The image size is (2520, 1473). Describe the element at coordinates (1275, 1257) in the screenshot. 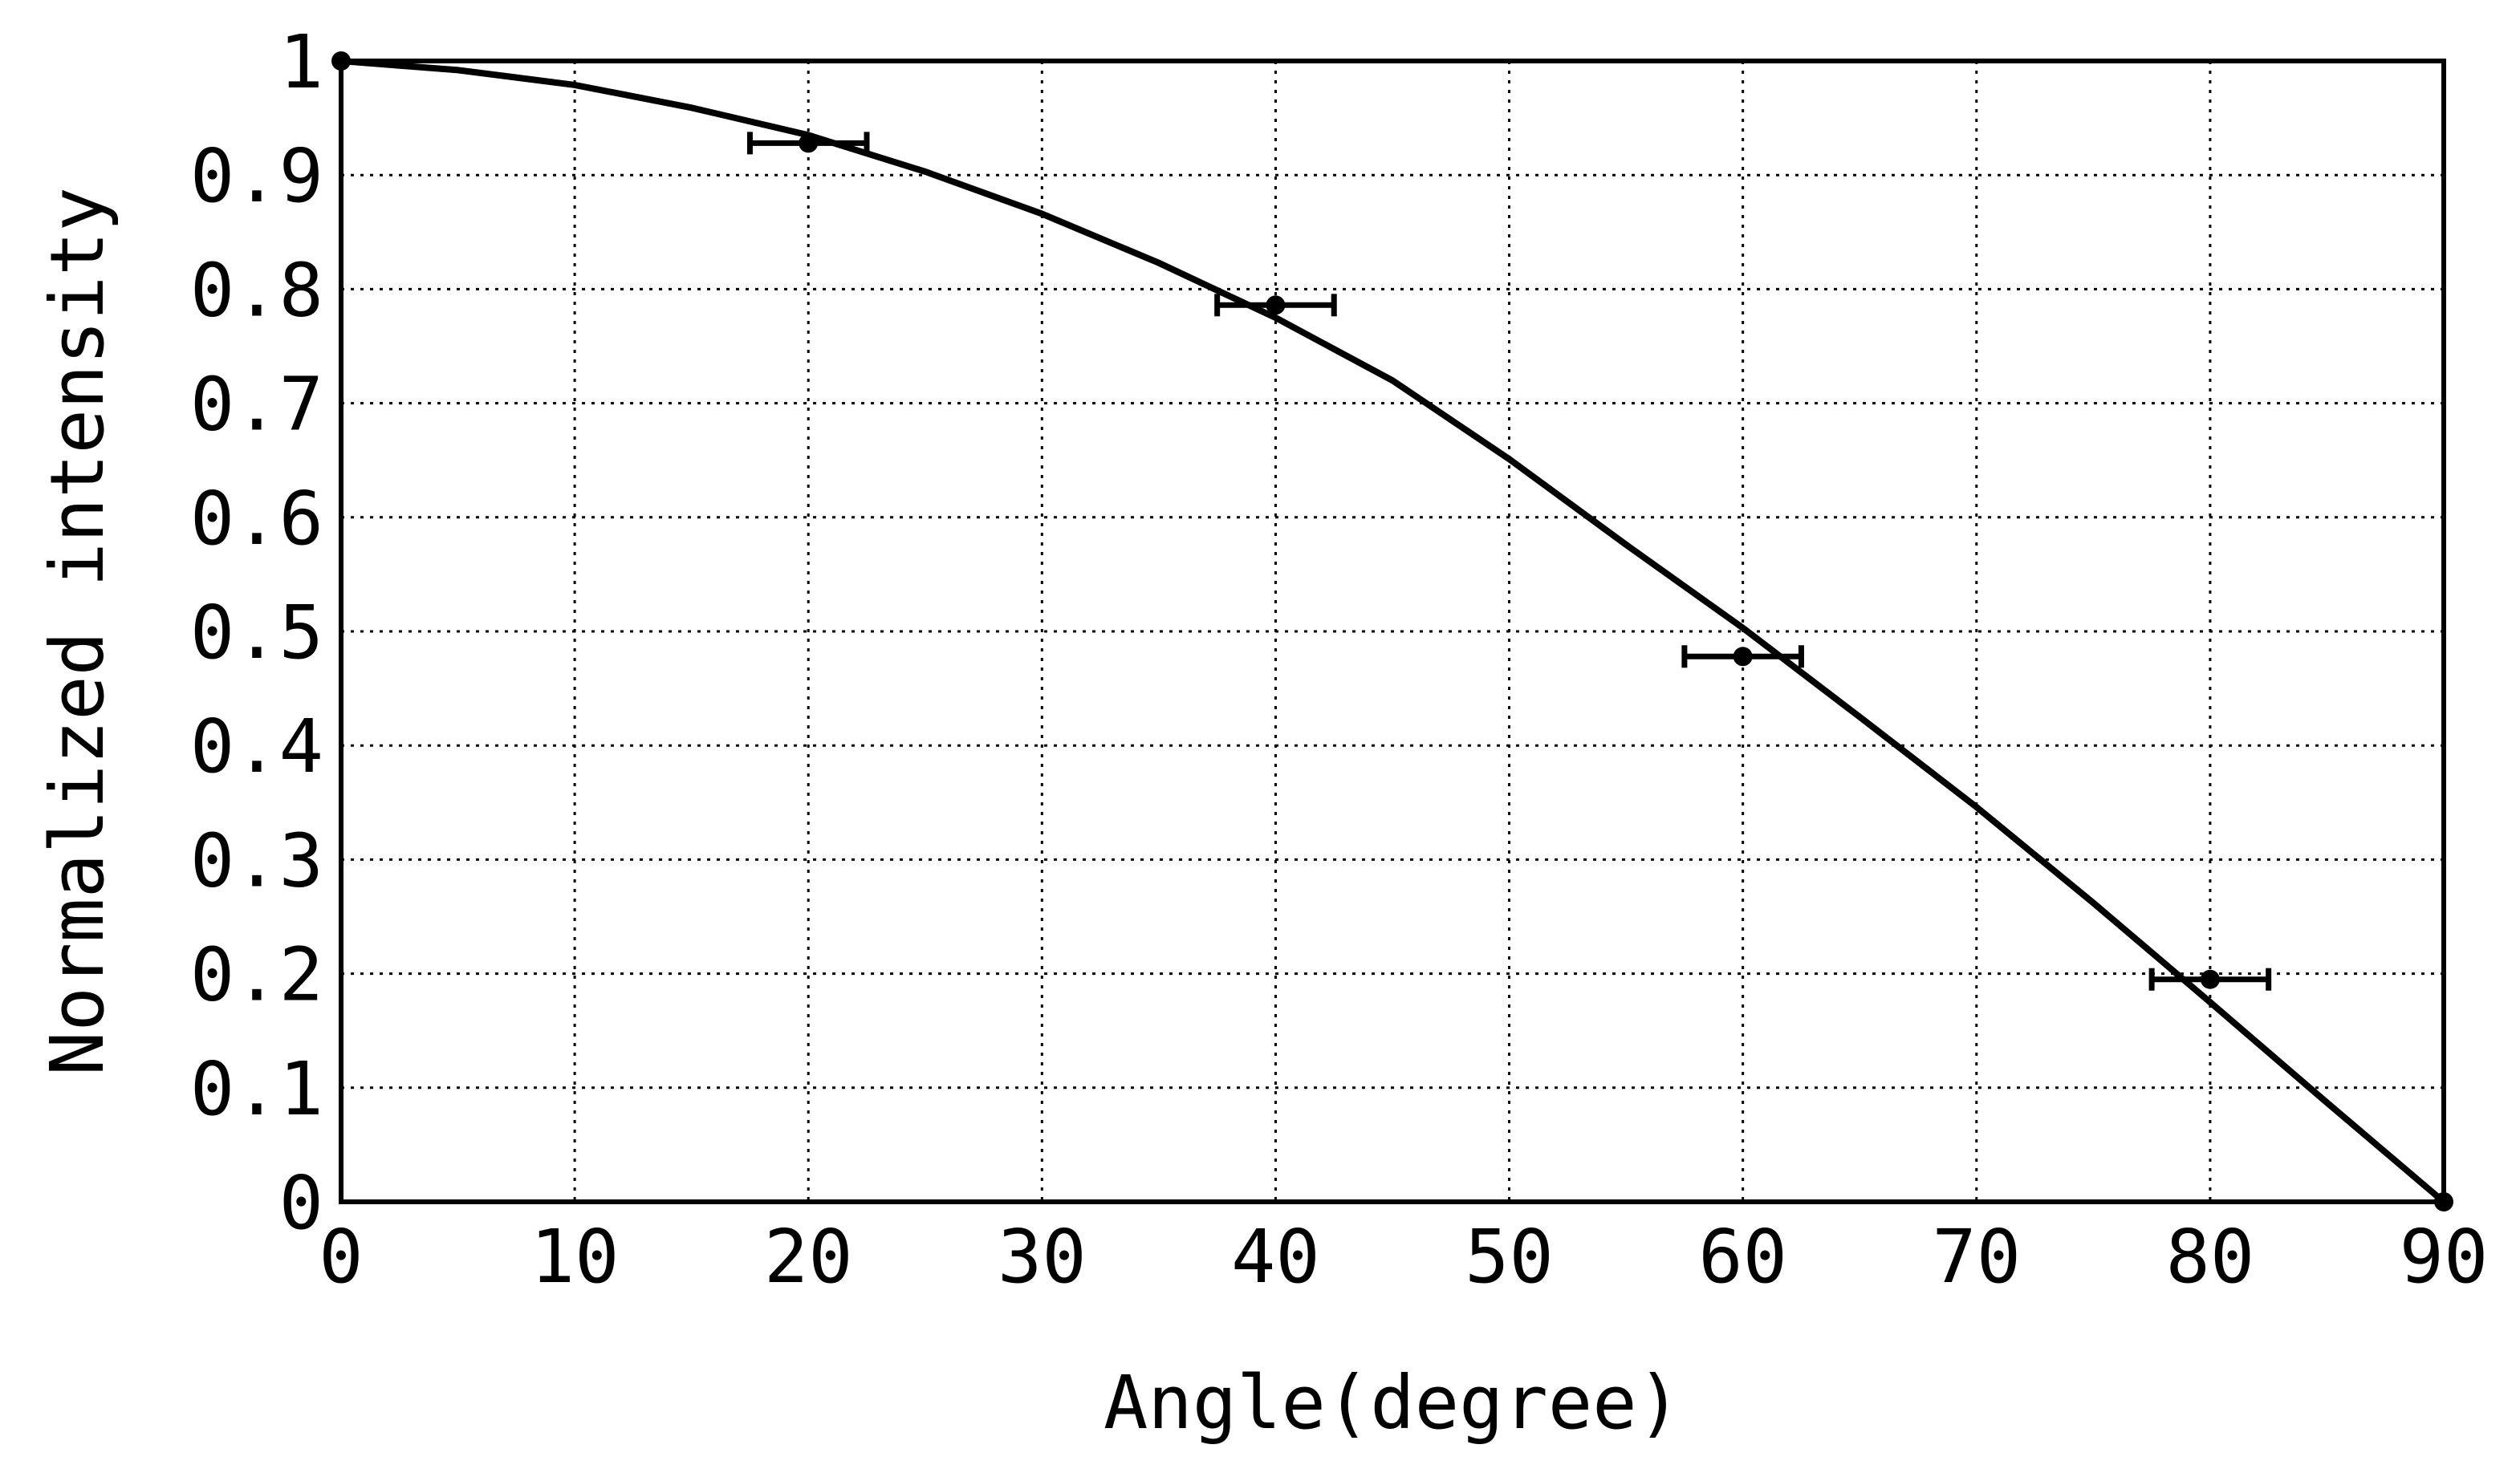

I see `x-tick-label: 40` at that location.